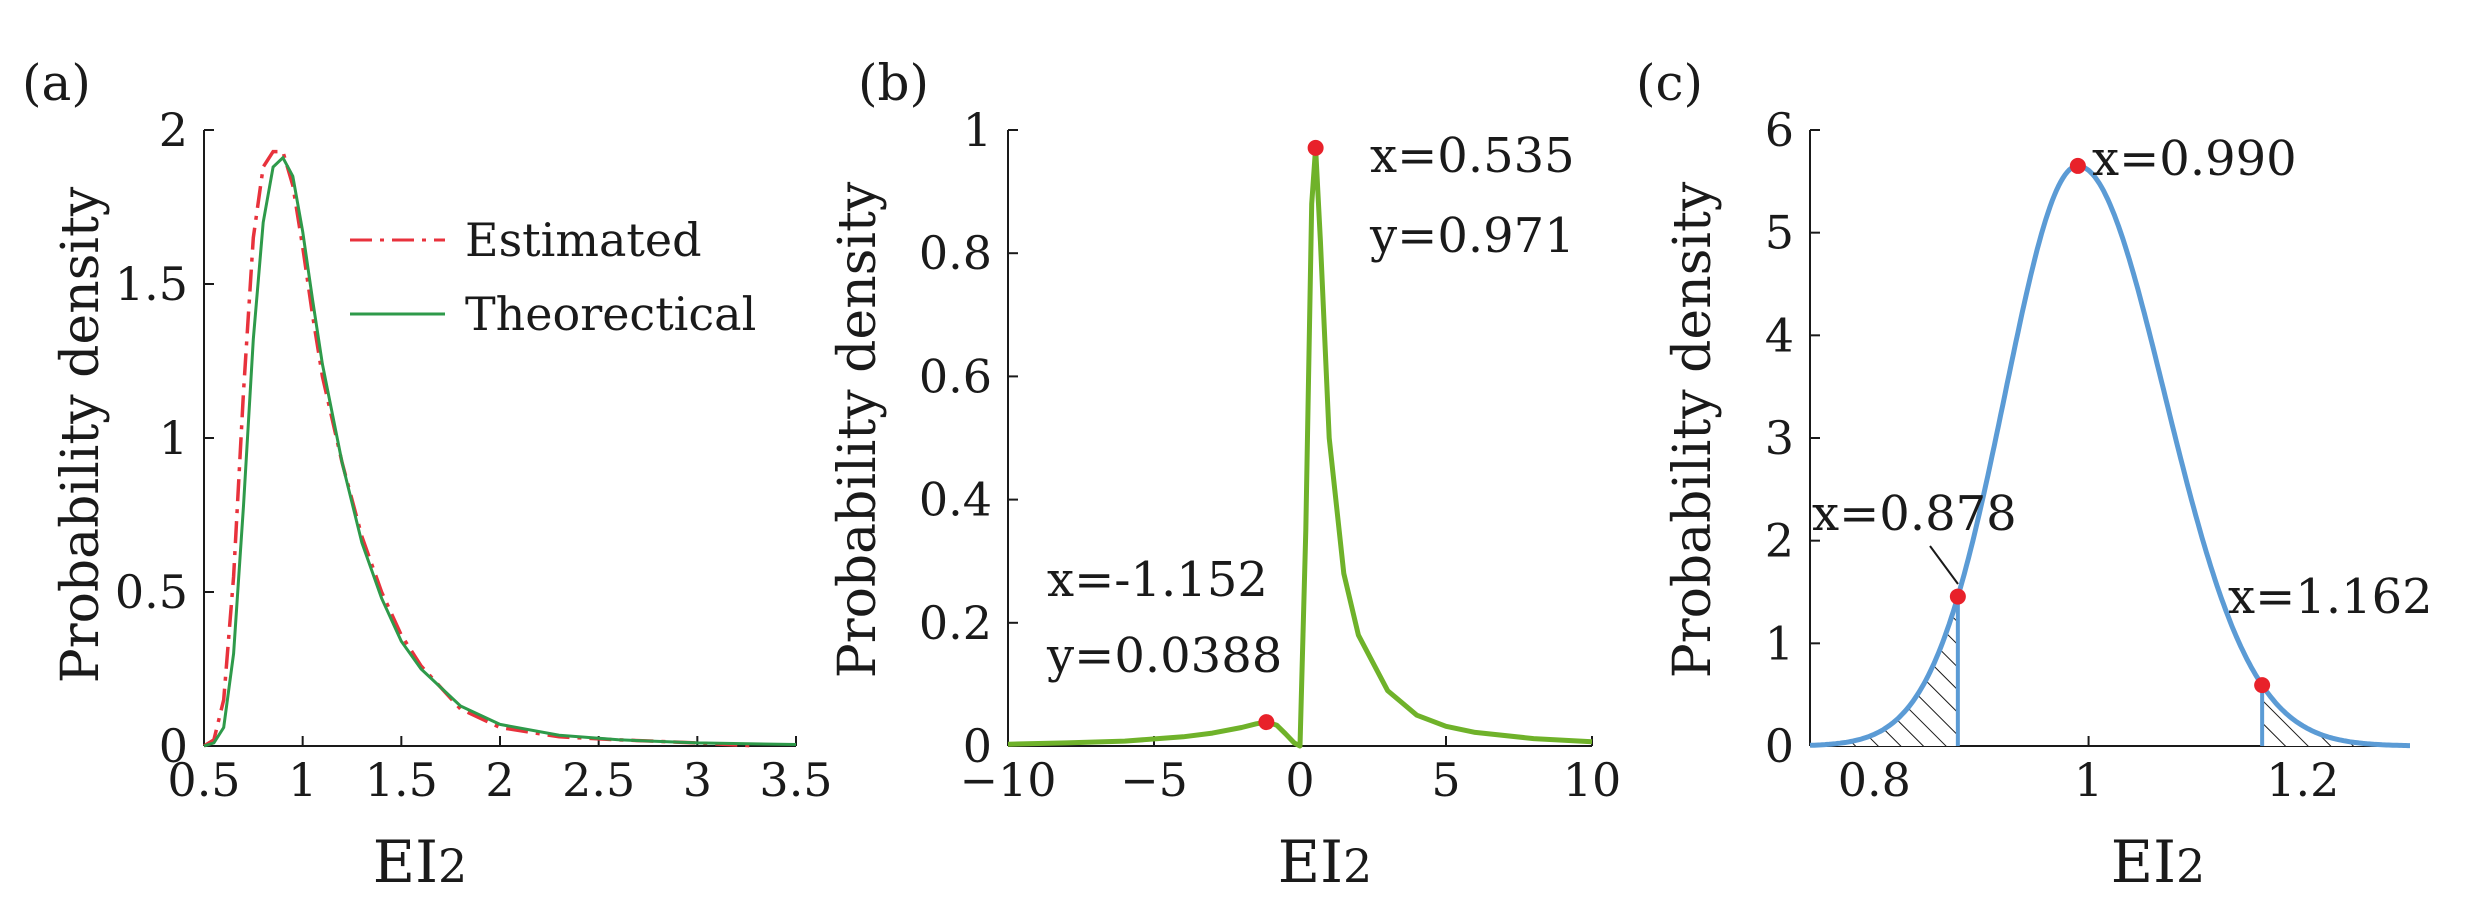 The width and height of the screenshot is (2486, 912). Describe the element at coordinates (610, 314) in the screenshot. I see `legend-label-theorectical: Theorectical` at that location.